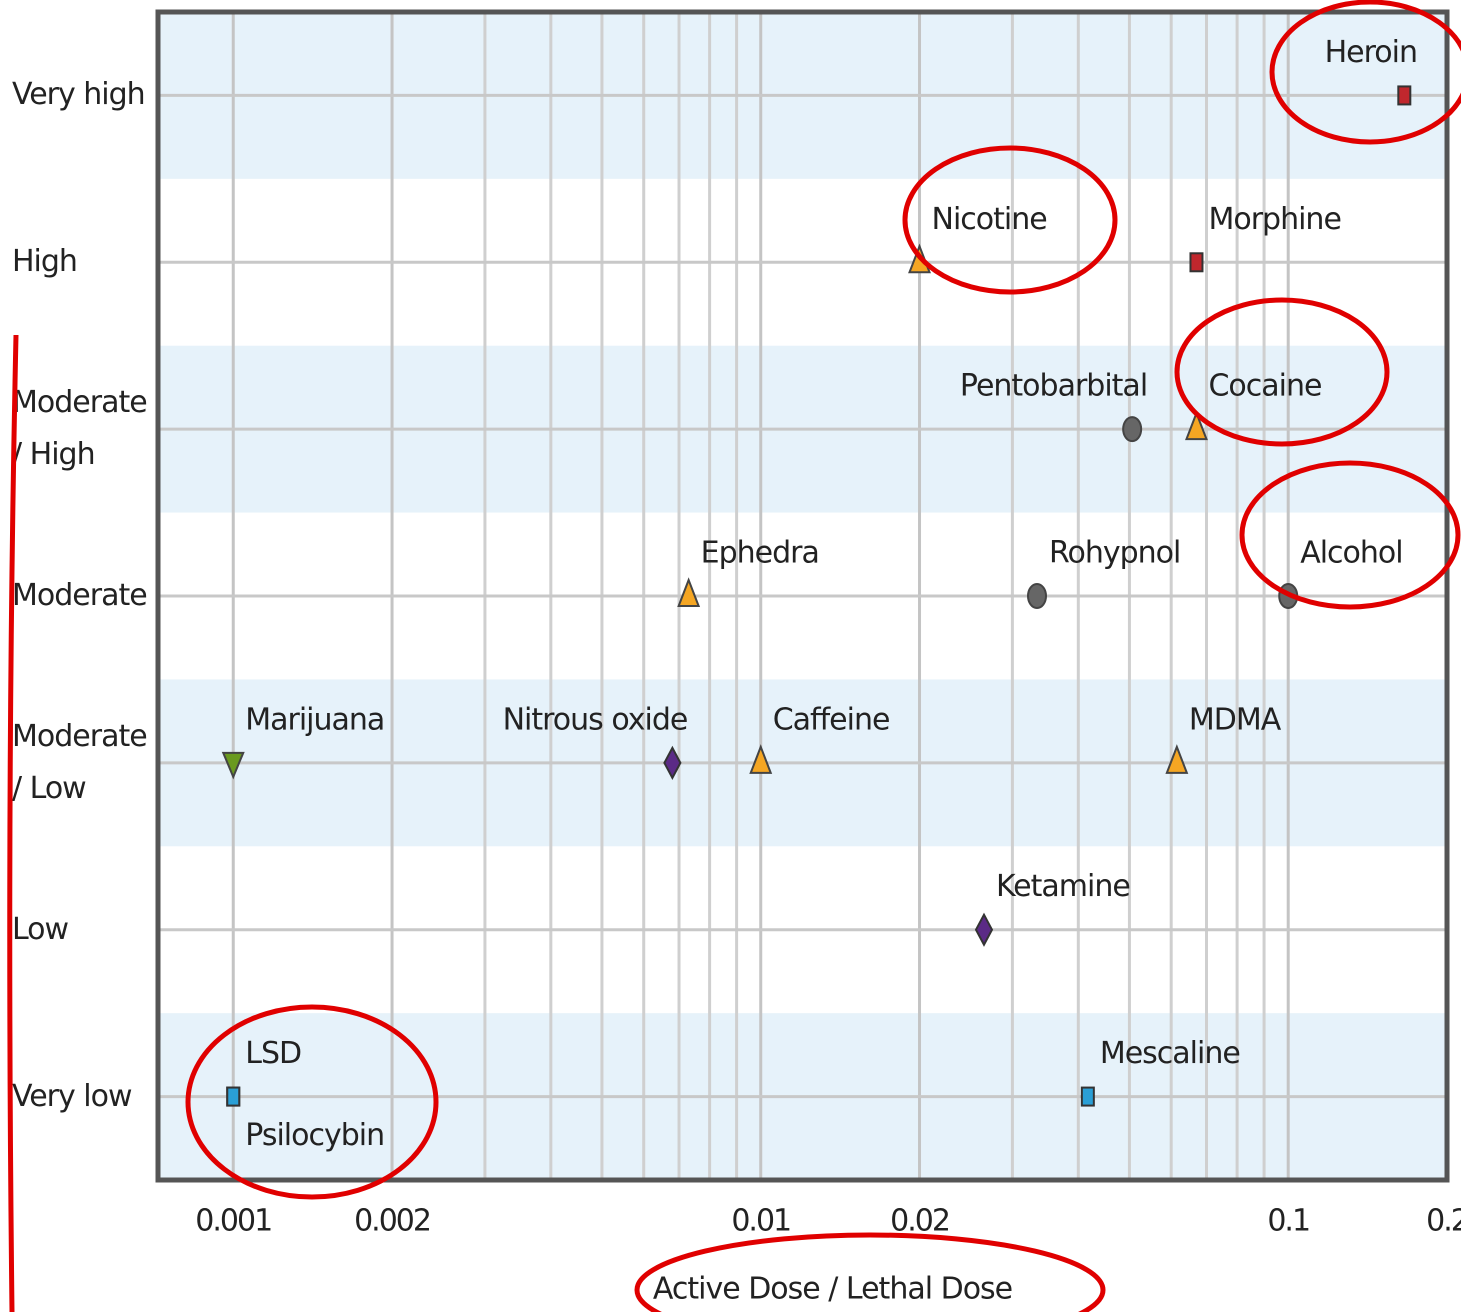 This screenshot has height=1312, width=1461. I want to click on data-point: Marijuana, so click(303, 741).